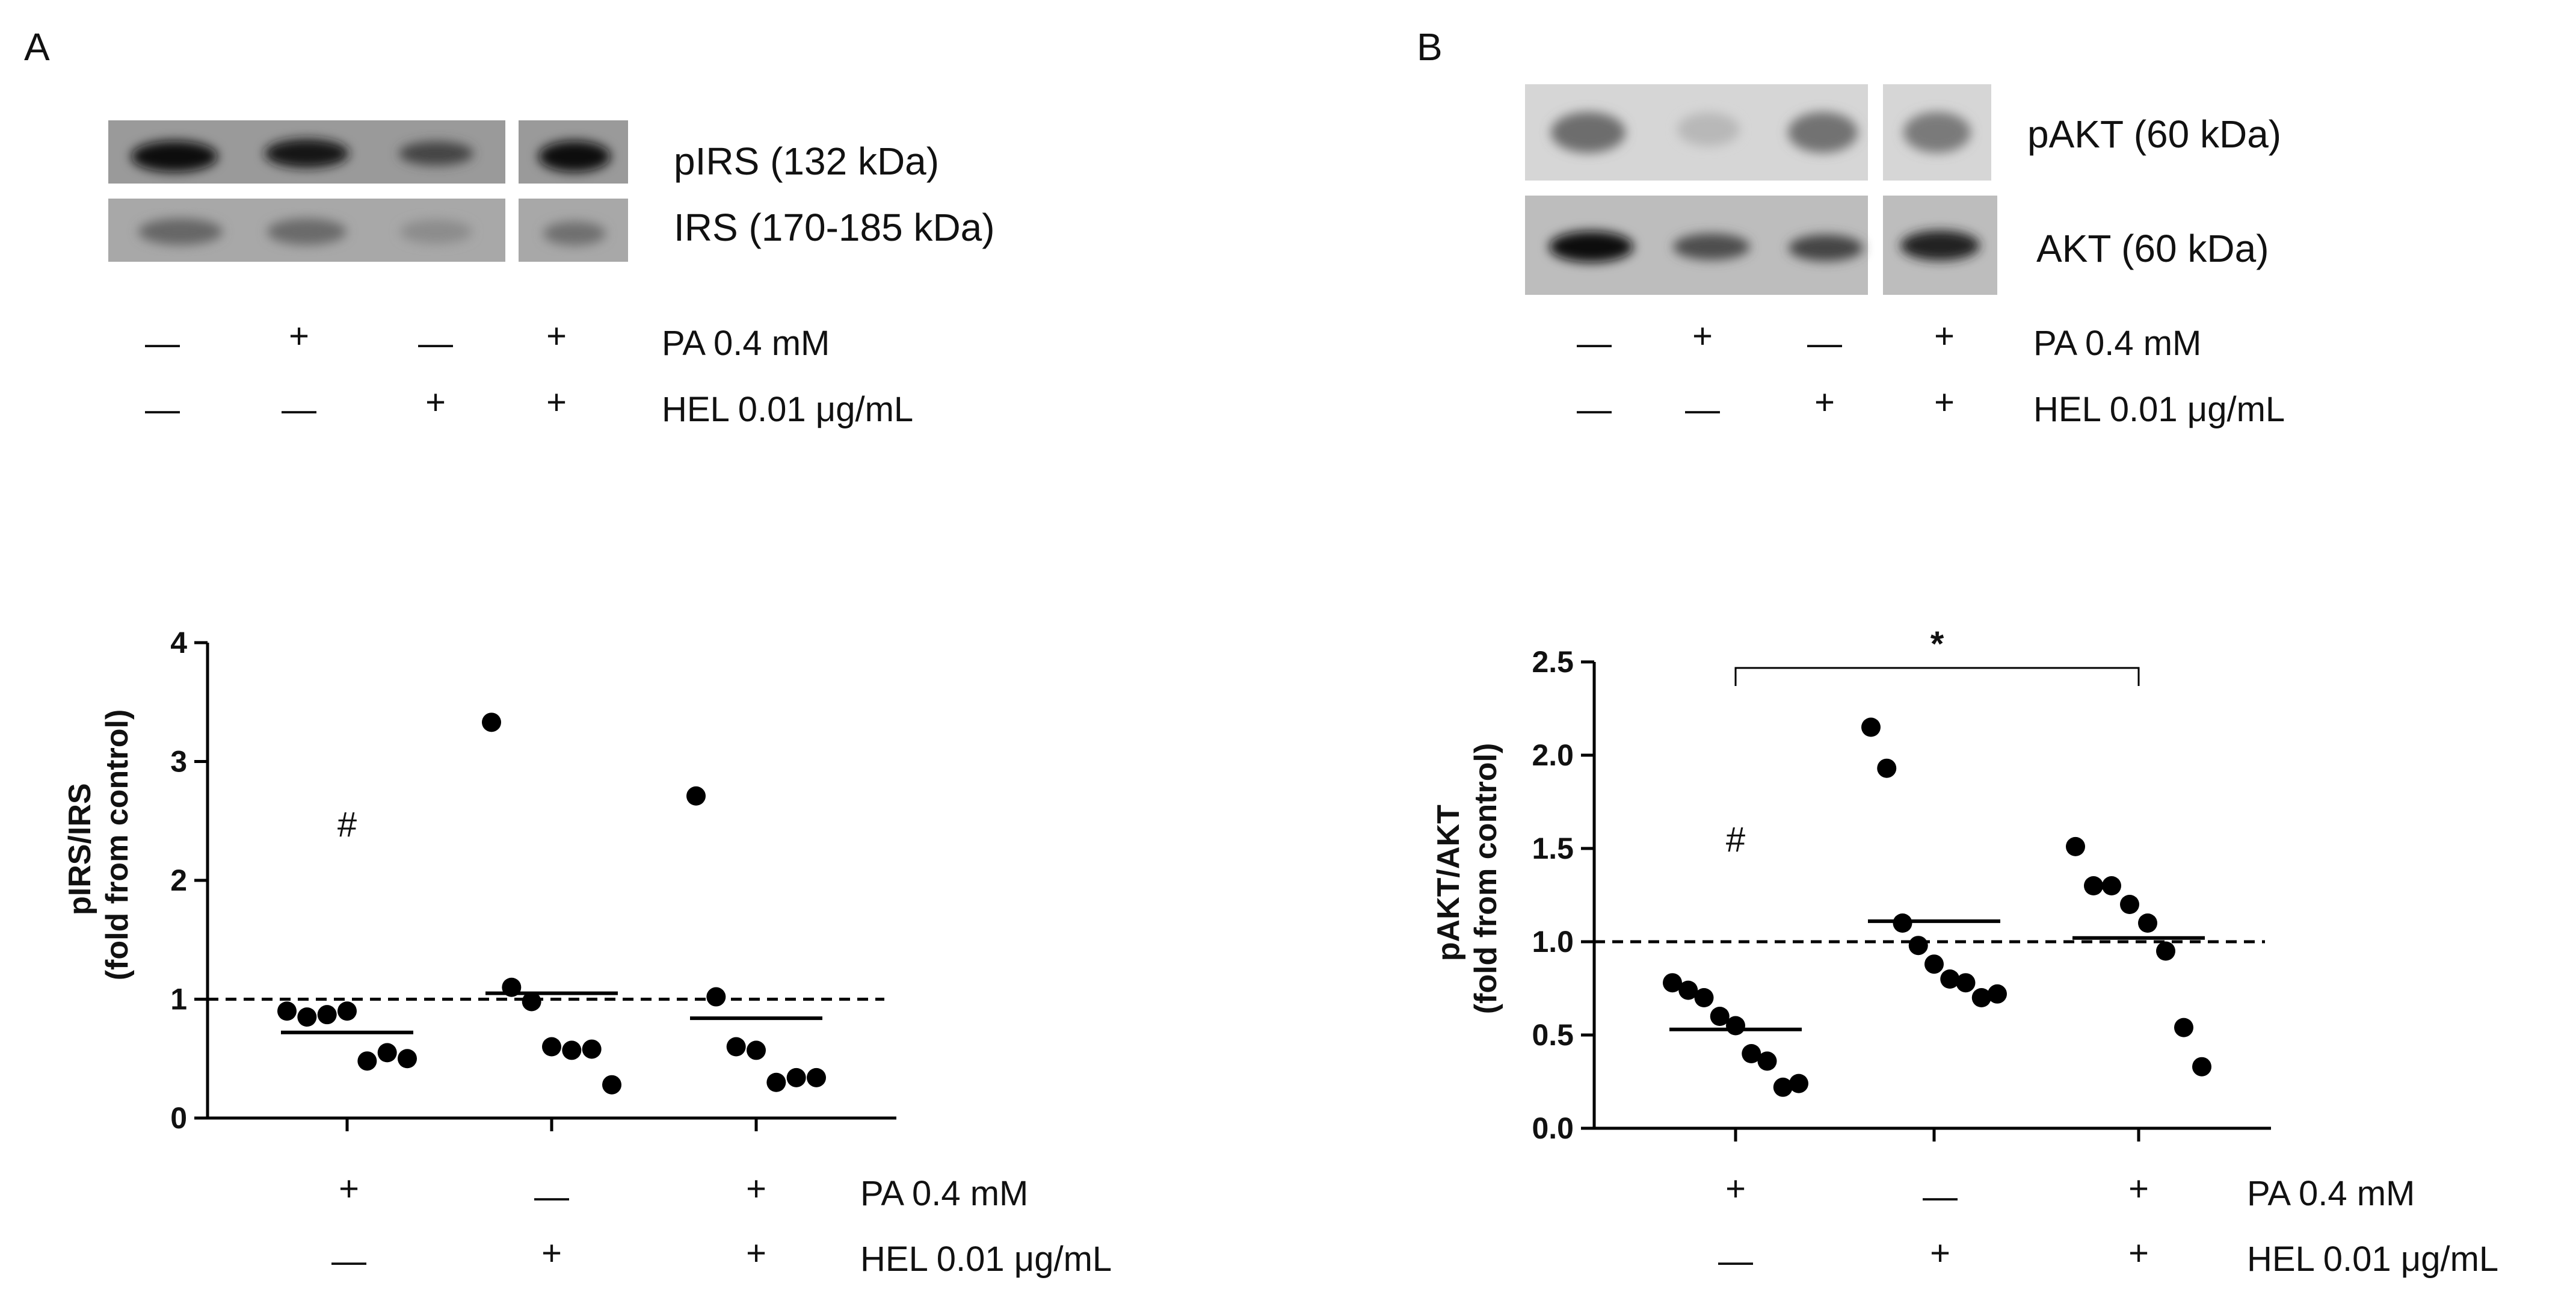 Image resolution: width=2576 pixels, height=1310 pixels. What do you see at coordinates (2152, 249) in the screenshot?
I see `blot-b-label-2: AKT (60 kDa)` at bounding box center [2152, 249].